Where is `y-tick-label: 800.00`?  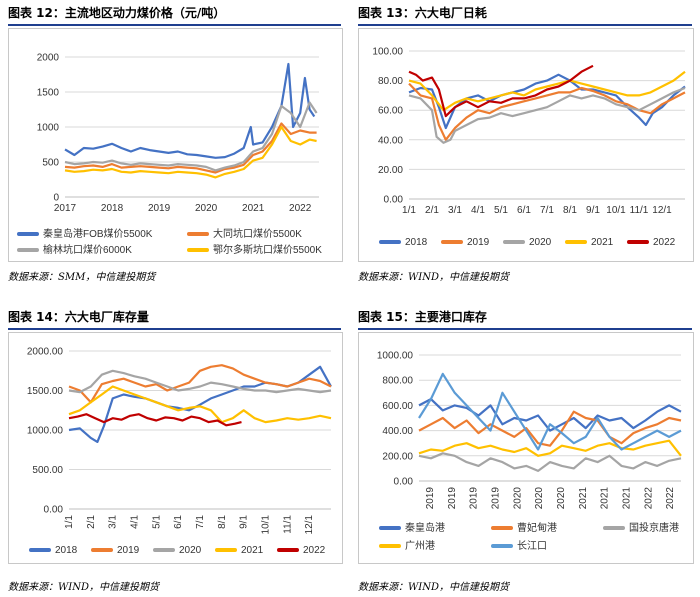
y-tick-label: 800.00 is located at coordinates (397, 381).